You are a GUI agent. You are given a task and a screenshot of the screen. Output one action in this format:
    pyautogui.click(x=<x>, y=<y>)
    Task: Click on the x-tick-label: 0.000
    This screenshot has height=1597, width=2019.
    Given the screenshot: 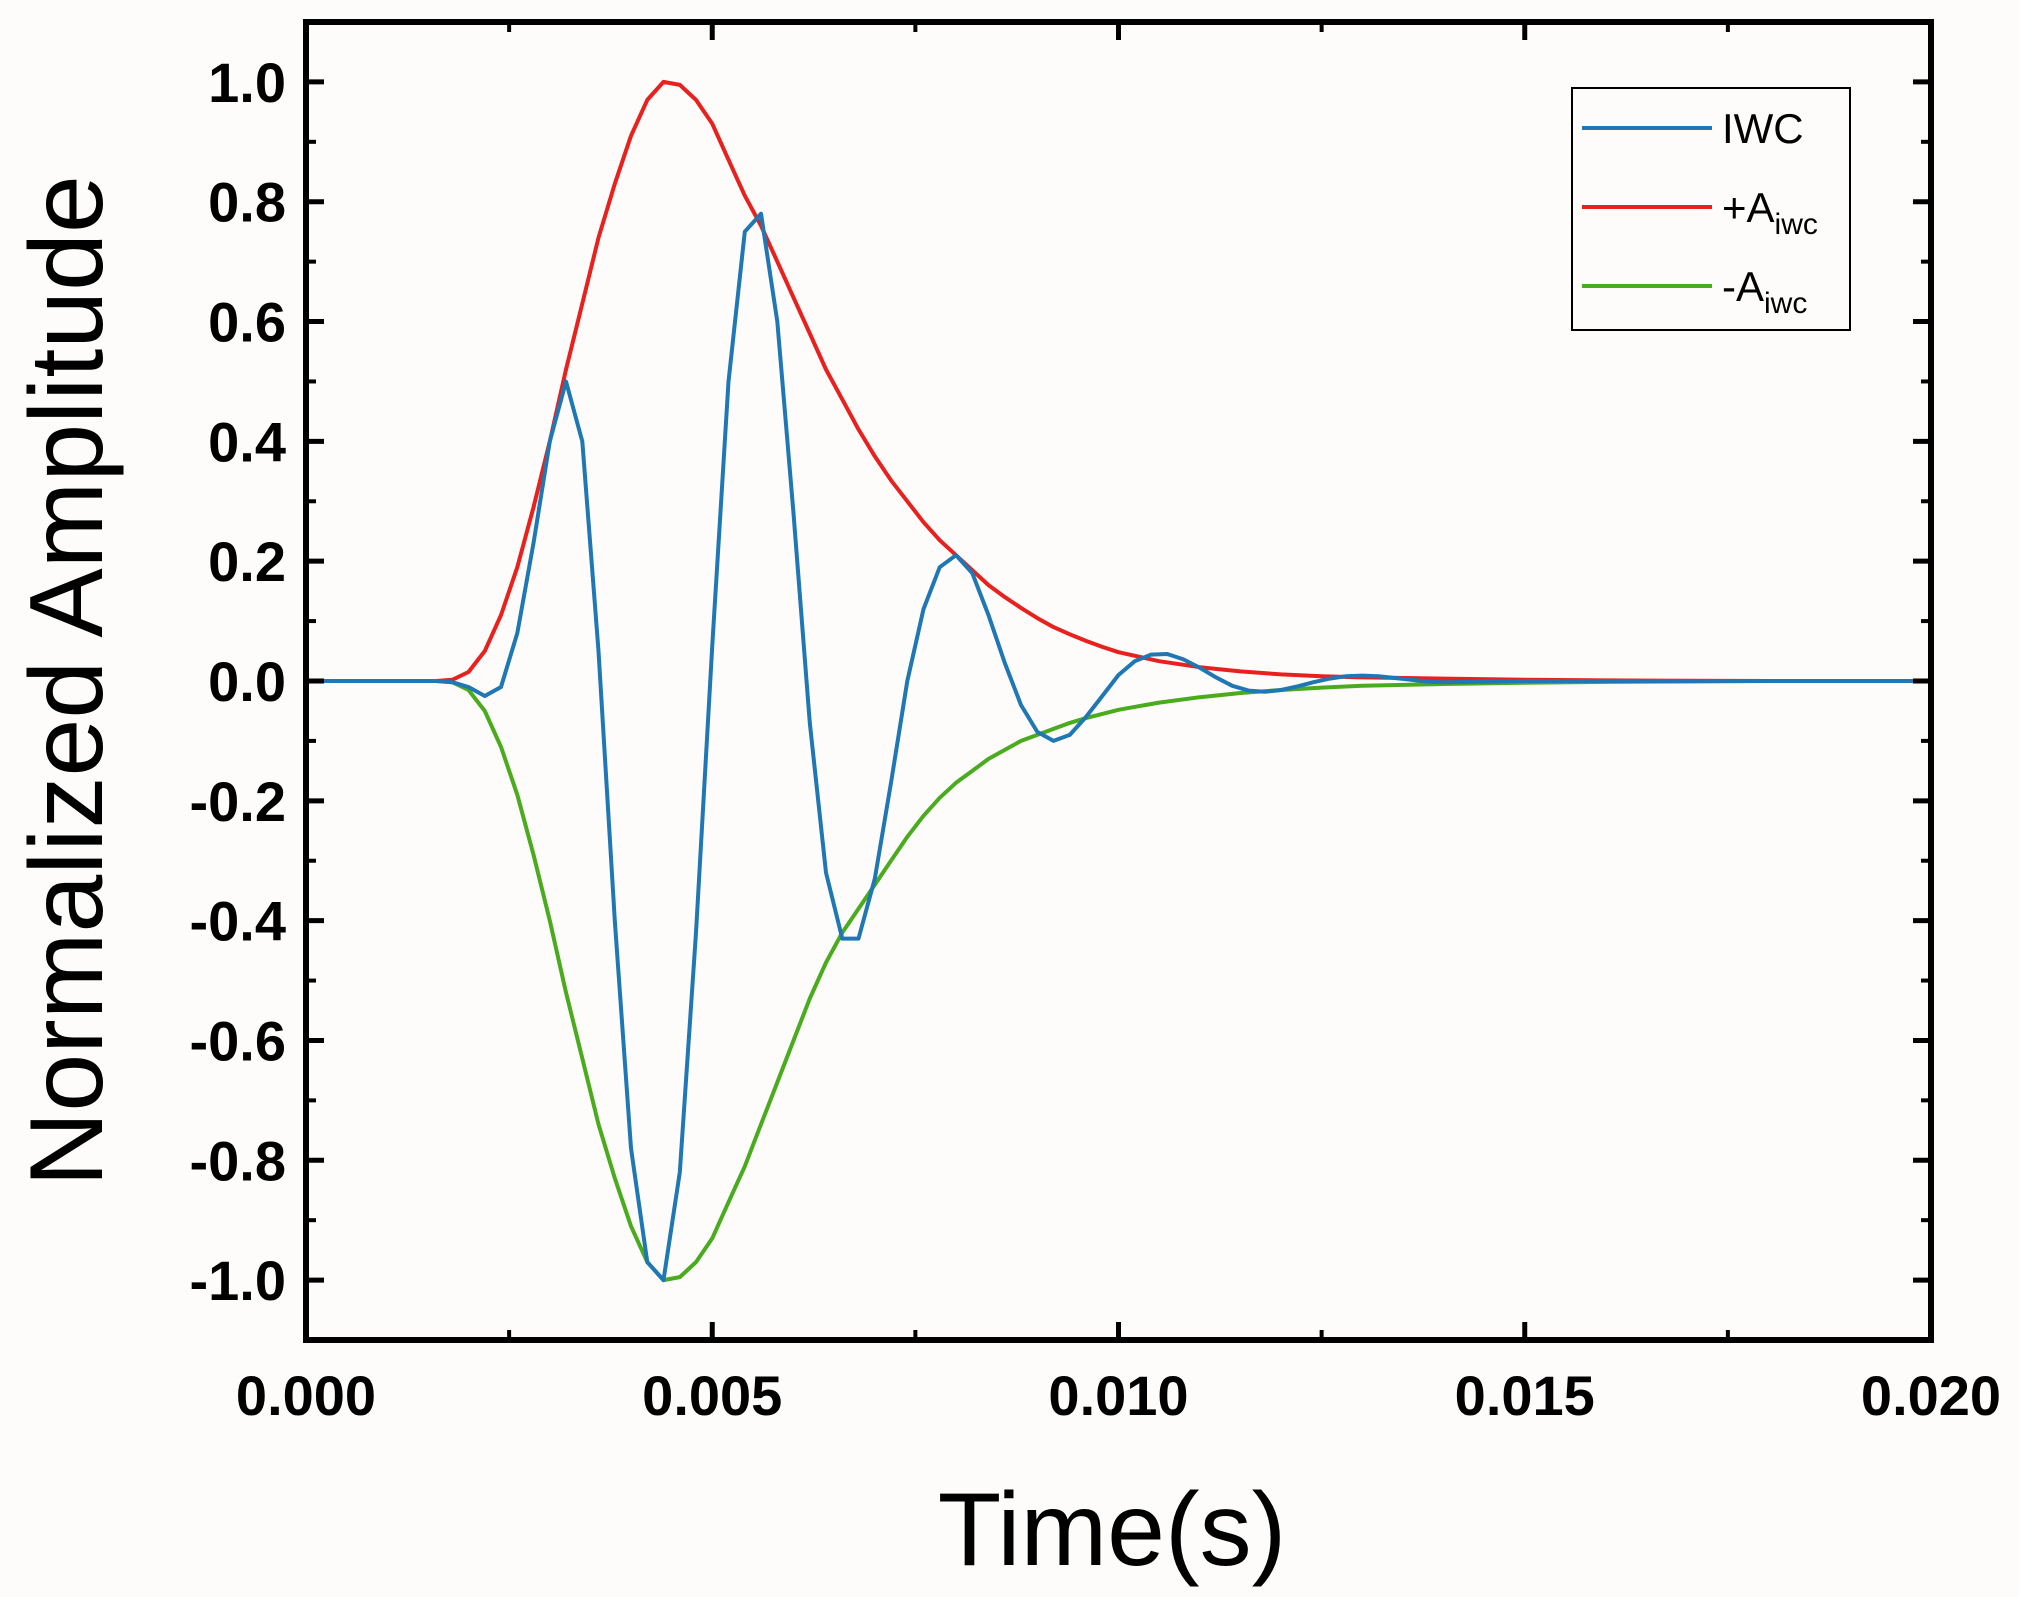 What is the action you would take?
    pyautogui.click(x=306, y=1395)
    